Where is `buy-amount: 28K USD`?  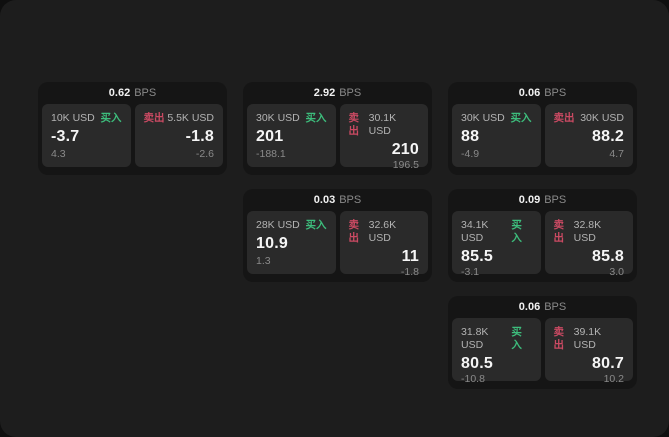
buy-amount: 28K USD is located at coordinates (278, 225).